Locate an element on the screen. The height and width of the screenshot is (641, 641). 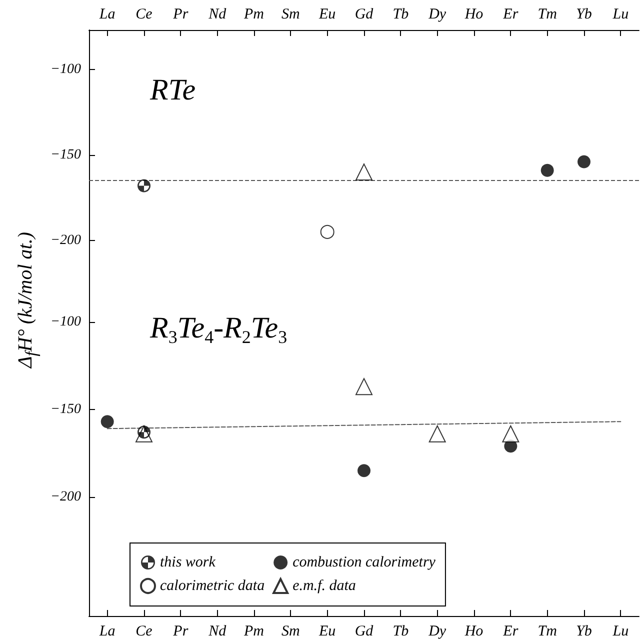
legend-label: calorimetric data is located at coordinates (212, 586).